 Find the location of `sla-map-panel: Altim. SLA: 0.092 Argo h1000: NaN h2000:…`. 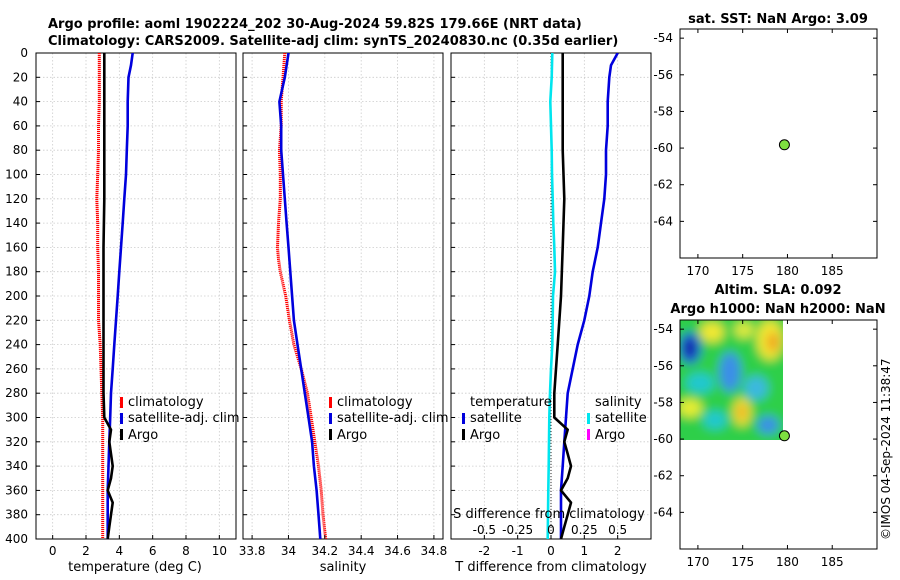

sla-map-panel: Altim. SLA: 0.092 Argo h1000: NaN h2000:… is located at coordinates (769, 426).